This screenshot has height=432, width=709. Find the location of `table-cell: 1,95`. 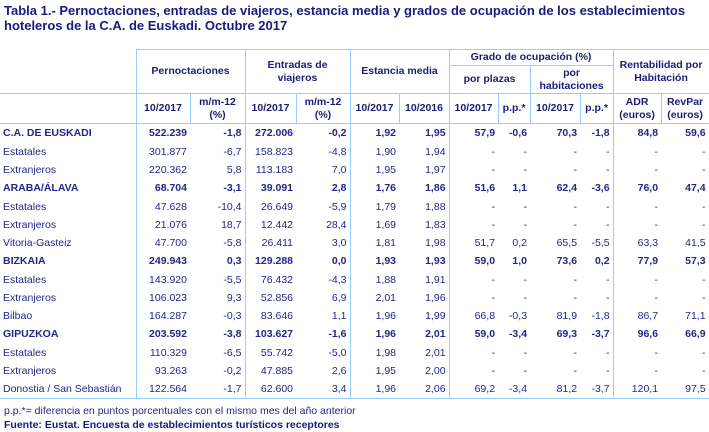

table-cell: 1,95 is located at coordinates (424, 133).